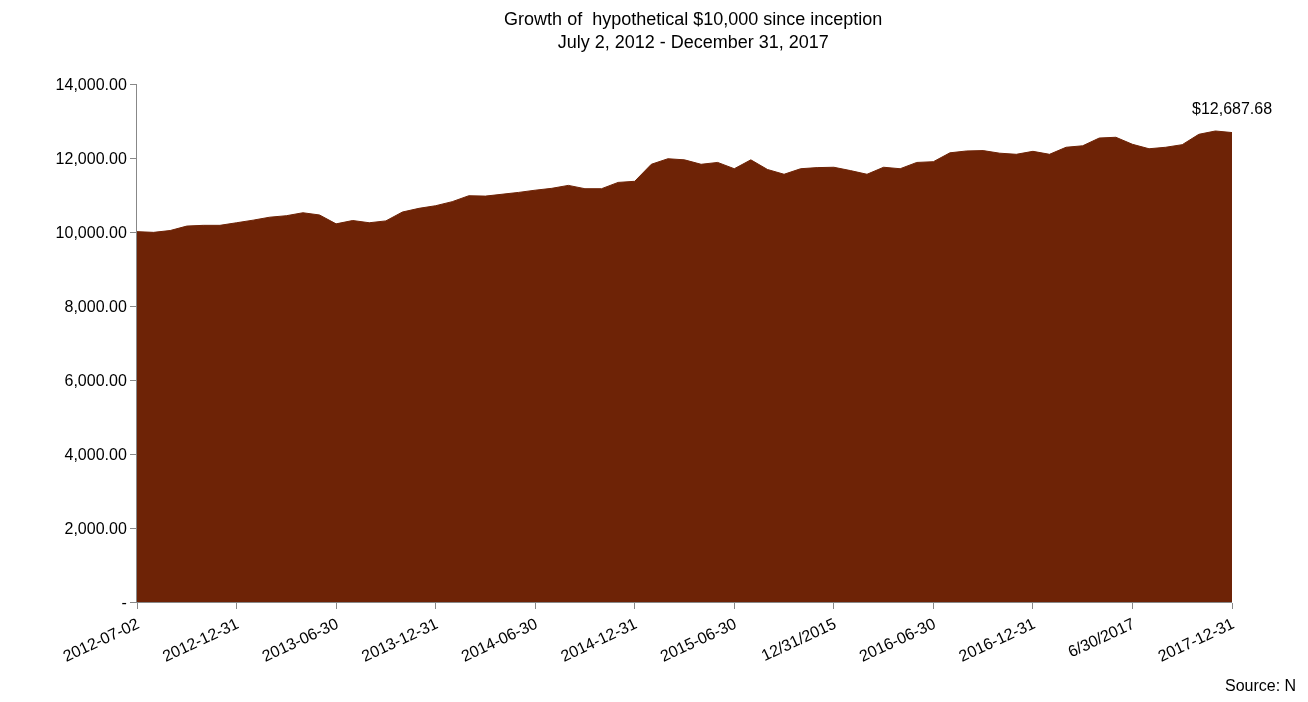 This screenshot has height=702, width=1308. I want to click on y-tick-label: 12,000.00, so click(91, 158).